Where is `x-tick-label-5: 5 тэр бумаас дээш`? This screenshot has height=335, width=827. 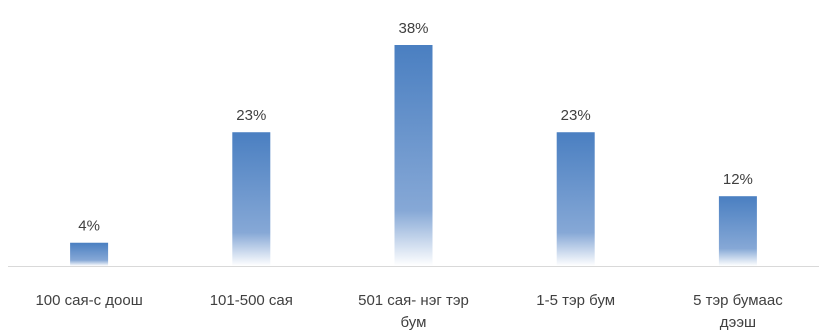 x-tick-label-5: 5 тэр бумаас дээш is located at coordinates (738, 311).